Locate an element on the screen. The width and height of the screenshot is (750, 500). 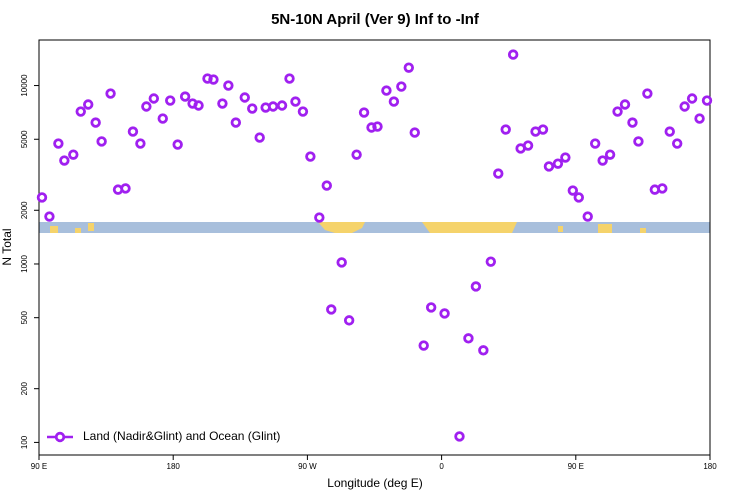
x-tick-label: 0 is located at coordinates (441, 466).